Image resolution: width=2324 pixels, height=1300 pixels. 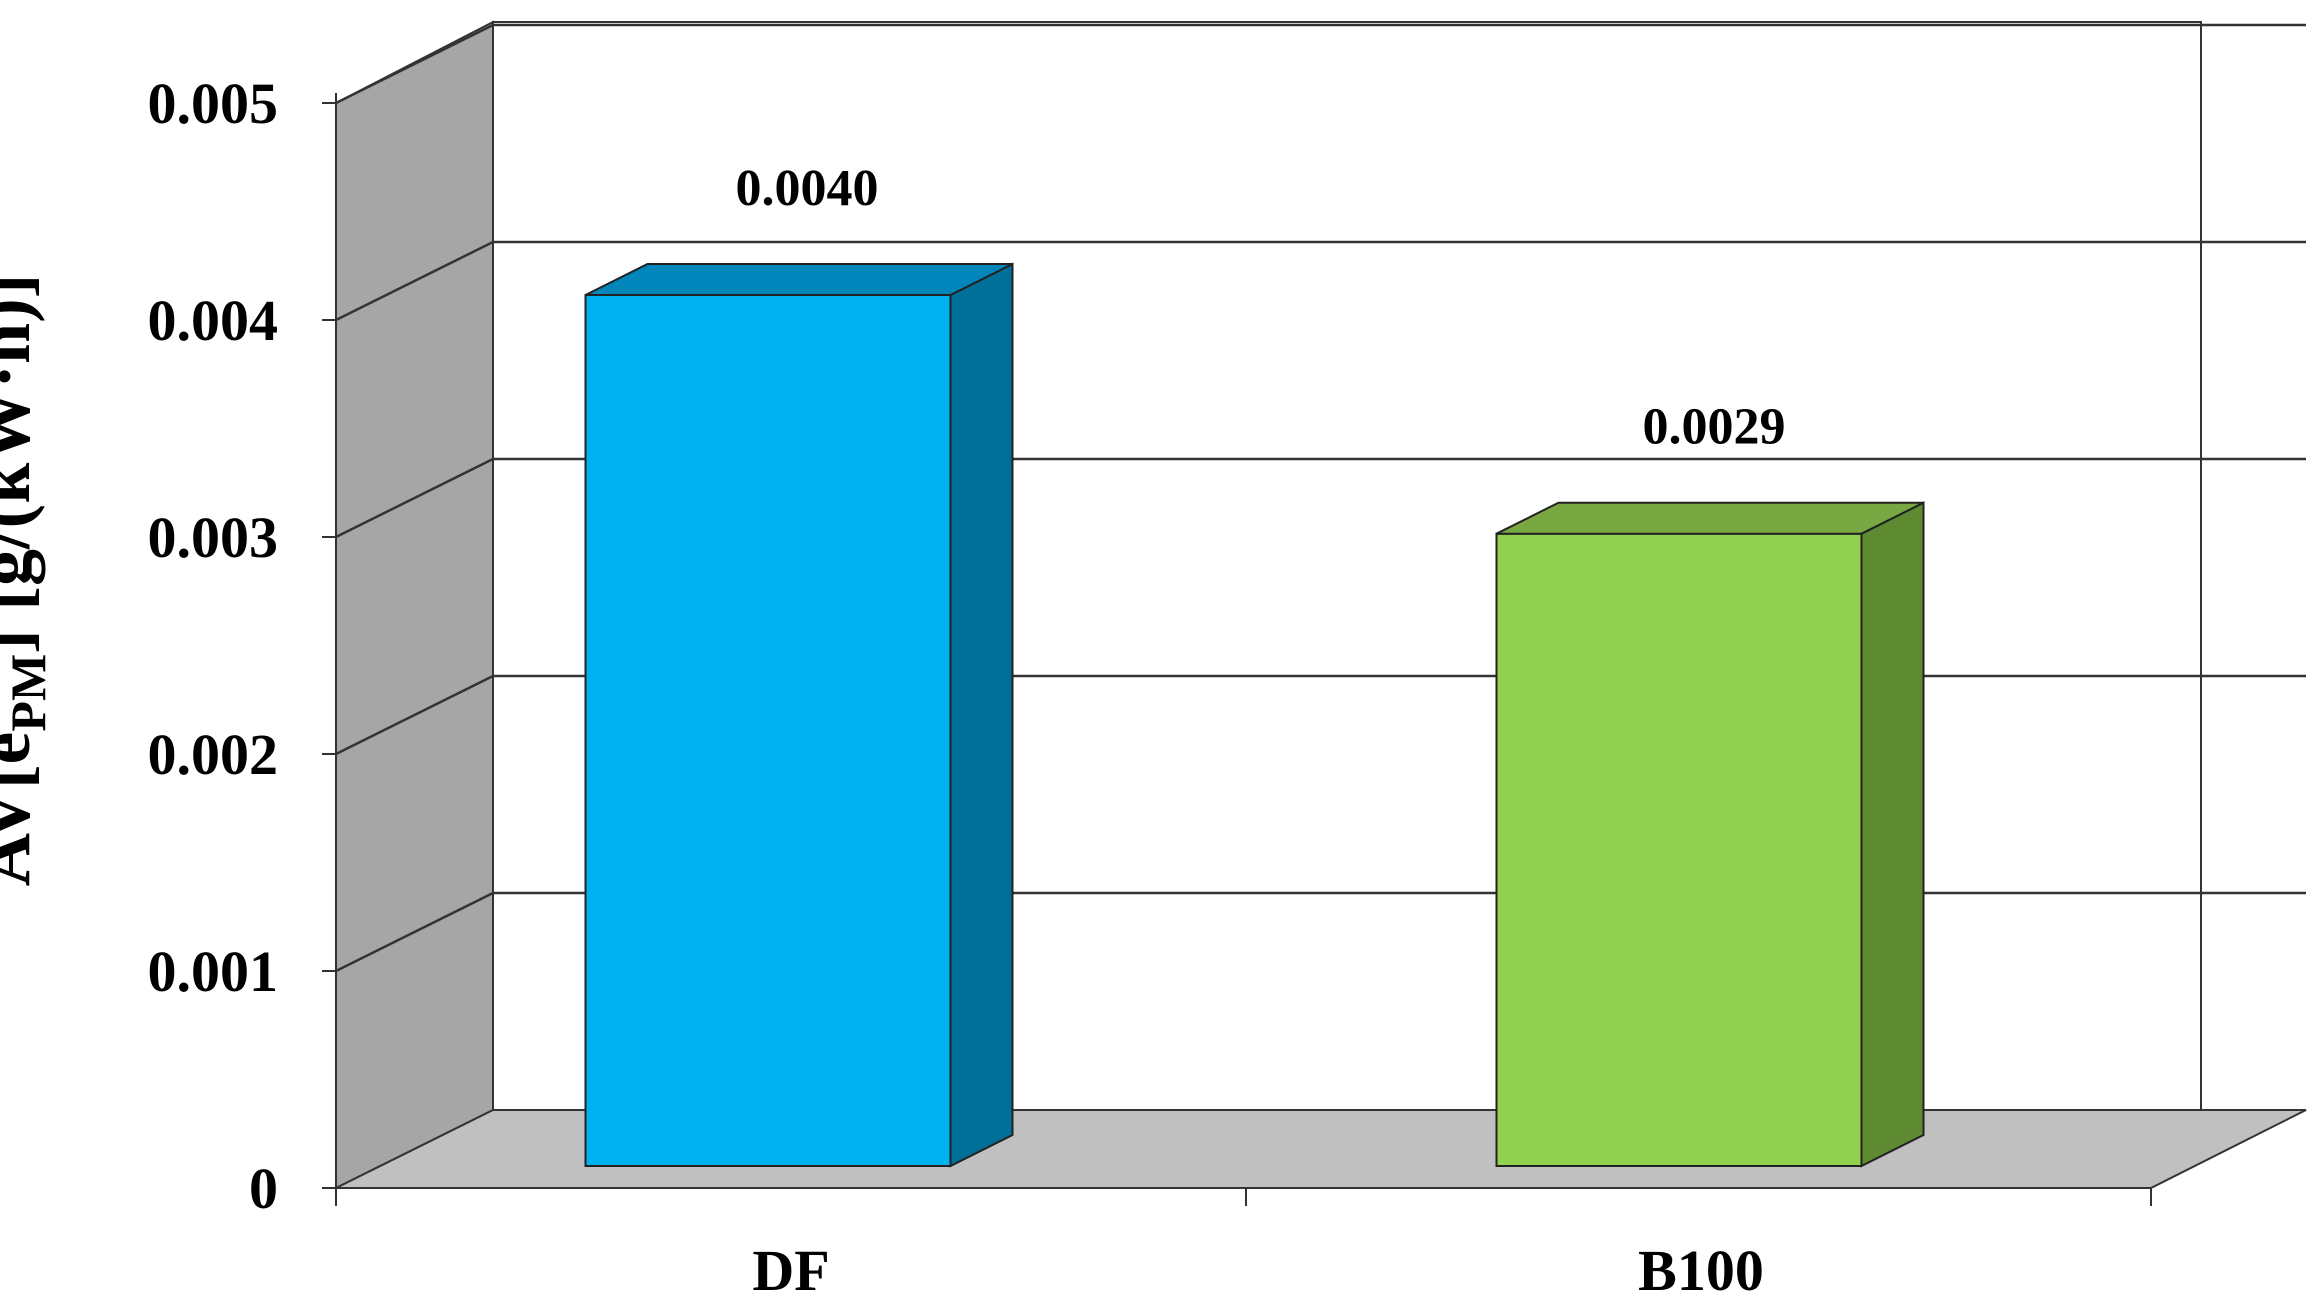 What do you see at coordinates (28, 580) in the screenshot?
I see `y-axis-label: AV[ePM] [g/(kW·h)]` at bounding box center [28, 580].